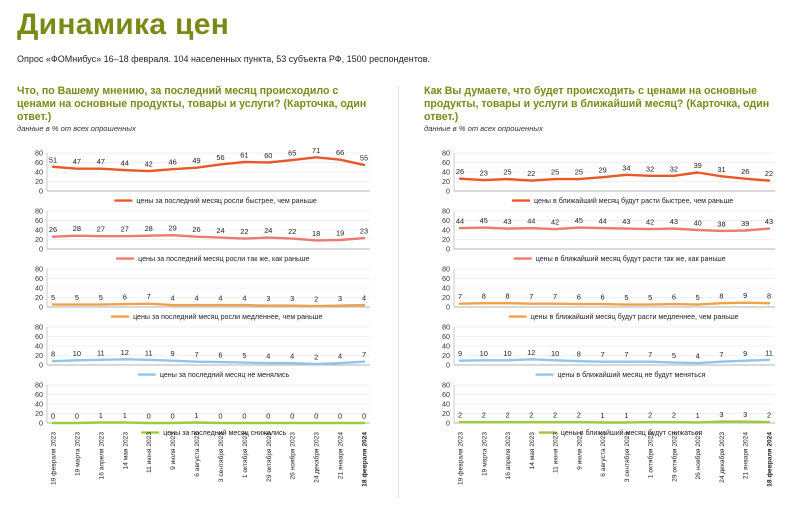 The image size is (800, 510). Describe the element at coordinates (173, 298) in the screenshot. I see `data-label: 4` at that location.